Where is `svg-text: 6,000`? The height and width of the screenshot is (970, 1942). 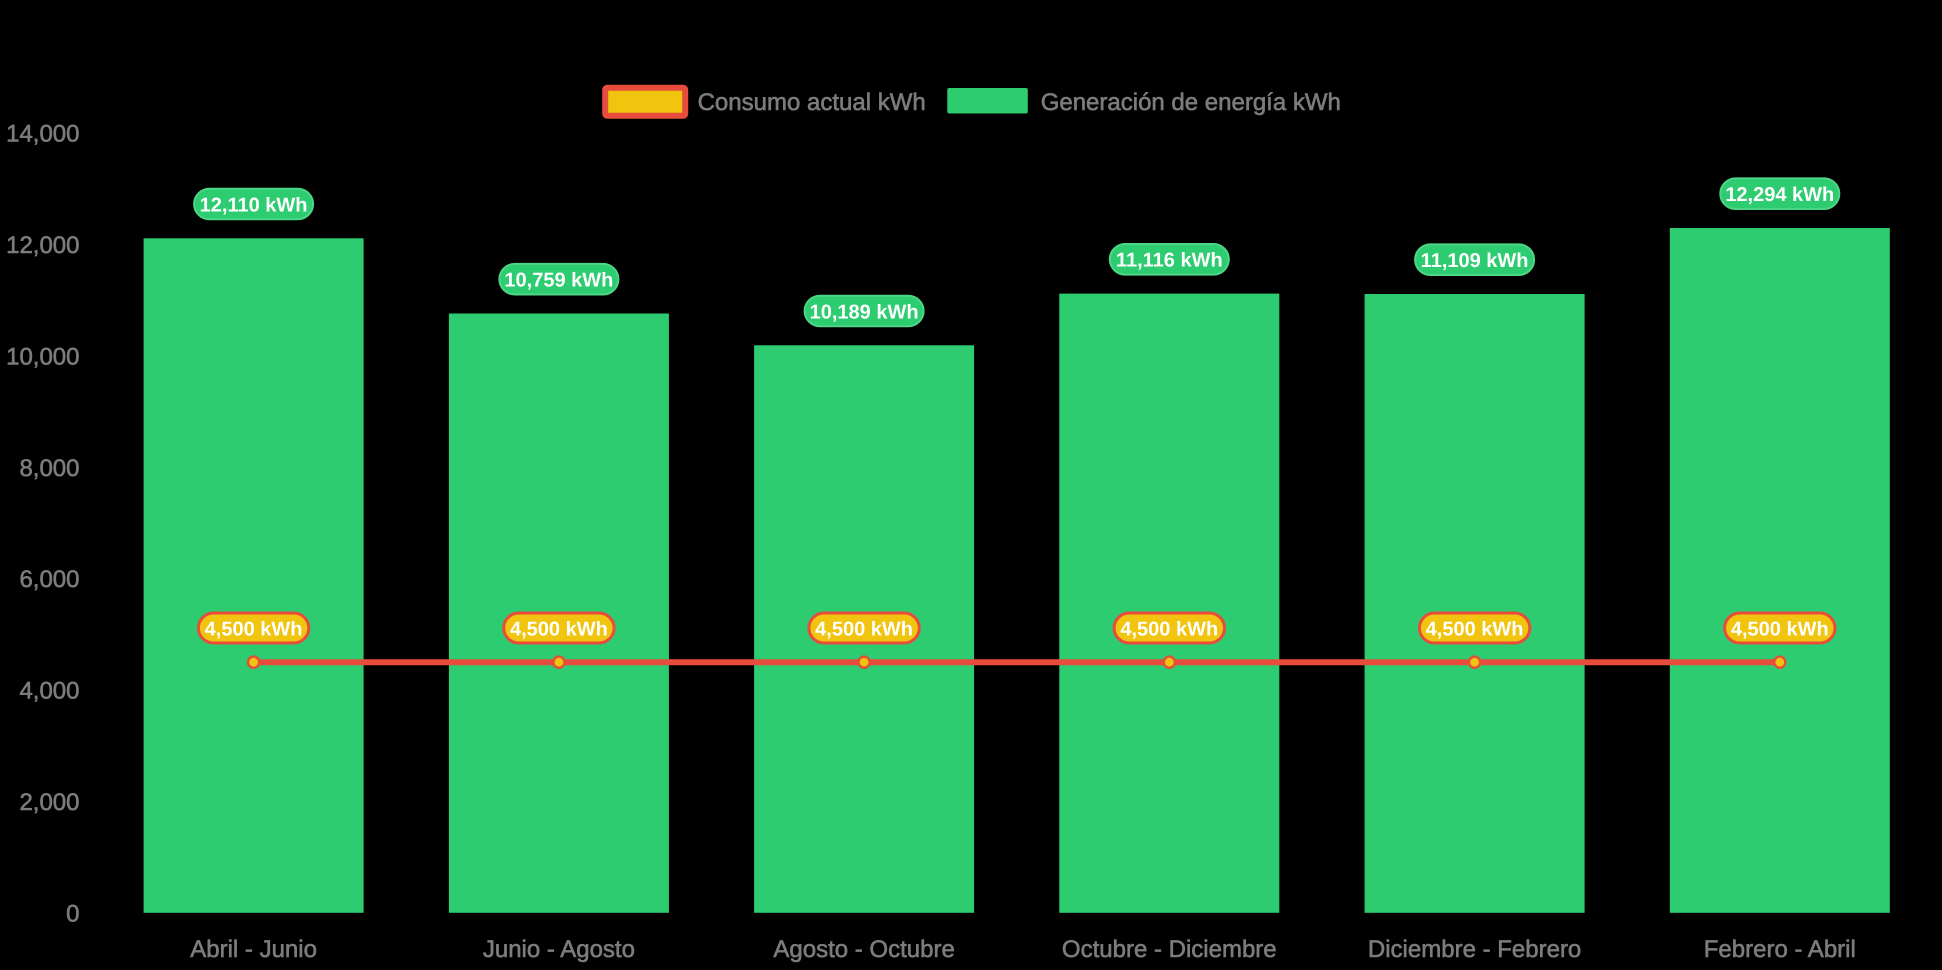 svg-text: 6,000 is located at coordinates (49, 579).